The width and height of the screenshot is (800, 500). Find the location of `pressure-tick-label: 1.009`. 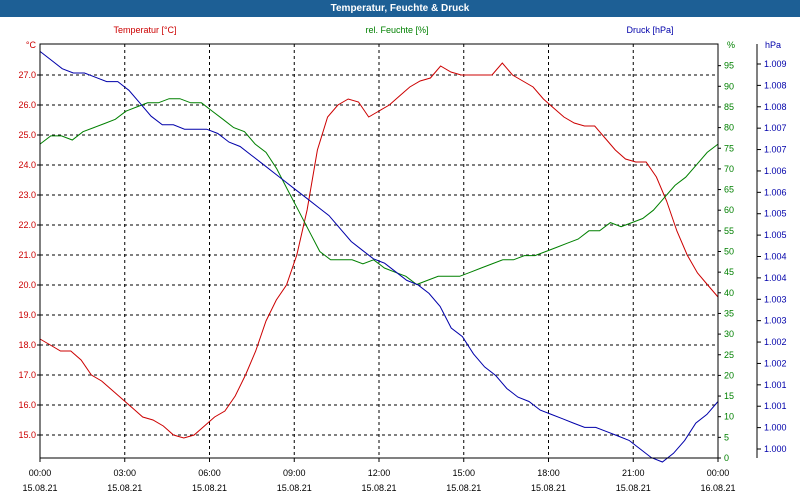

pressure-tick-label: 1.009 is located at coordinates (775, 64).